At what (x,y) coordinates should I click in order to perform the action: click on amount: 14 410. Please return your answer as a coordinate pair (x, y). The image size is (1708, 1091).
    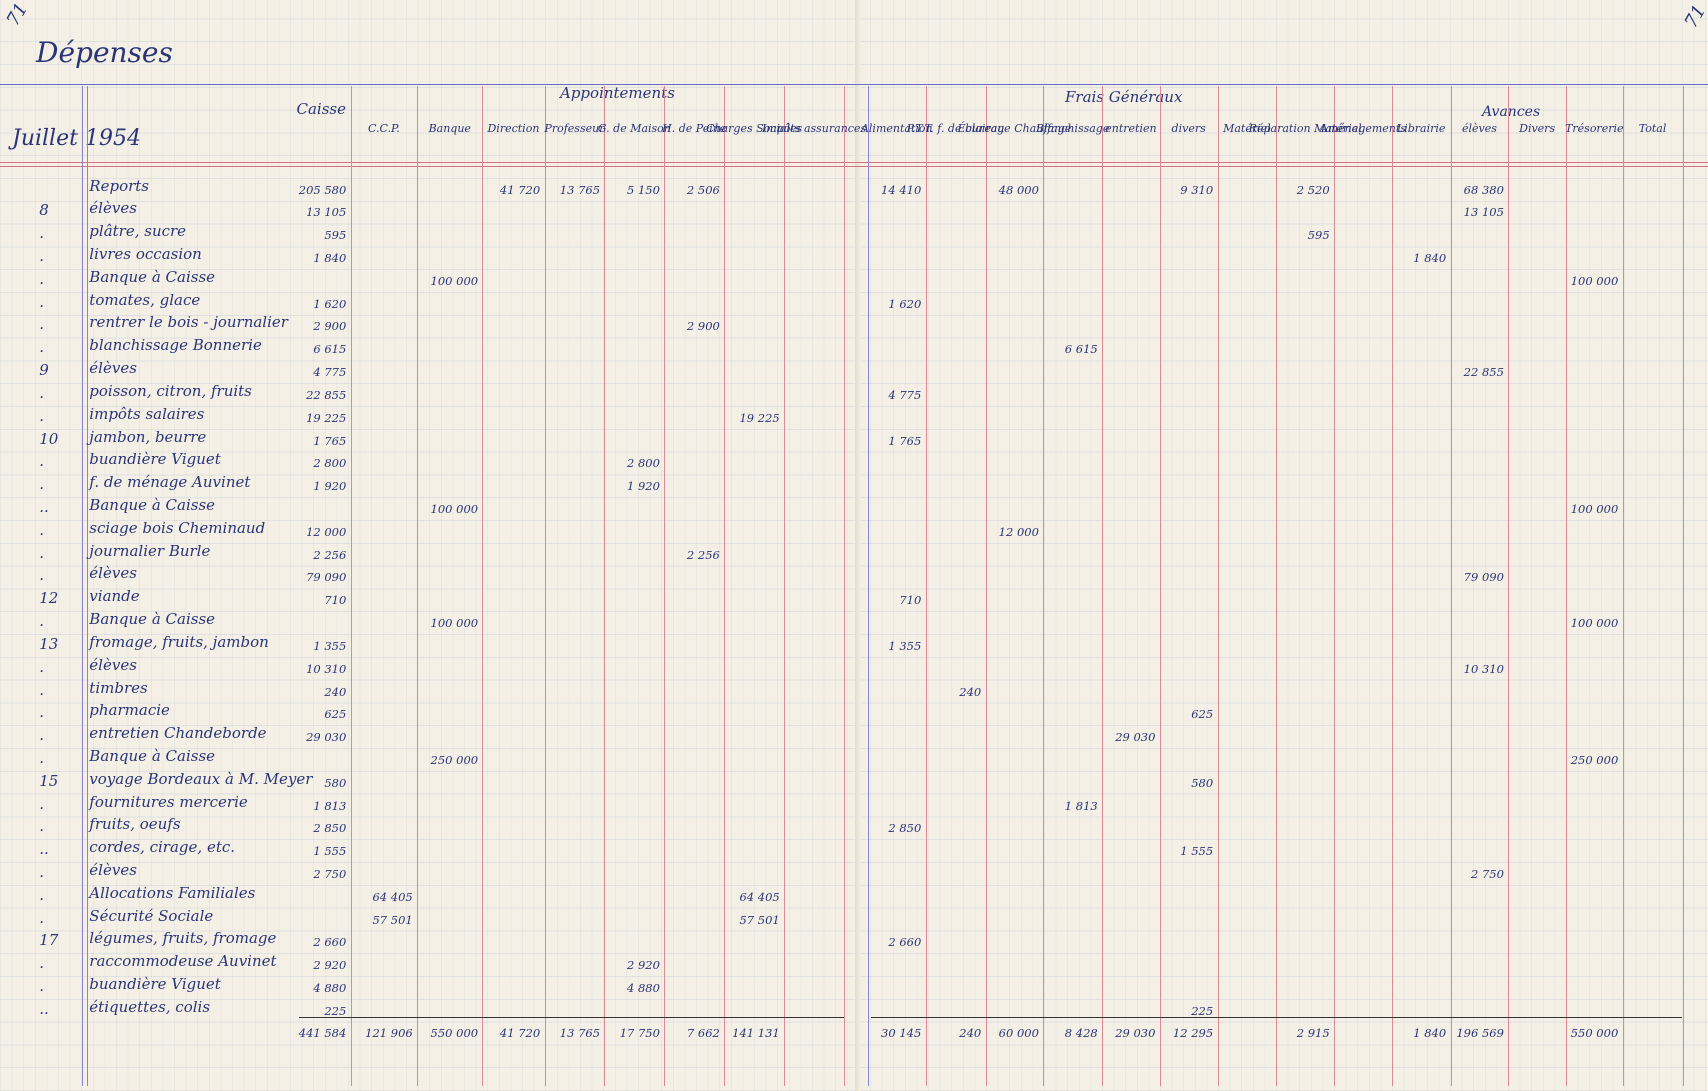
    Looking at the image, I should click on (901, 189).